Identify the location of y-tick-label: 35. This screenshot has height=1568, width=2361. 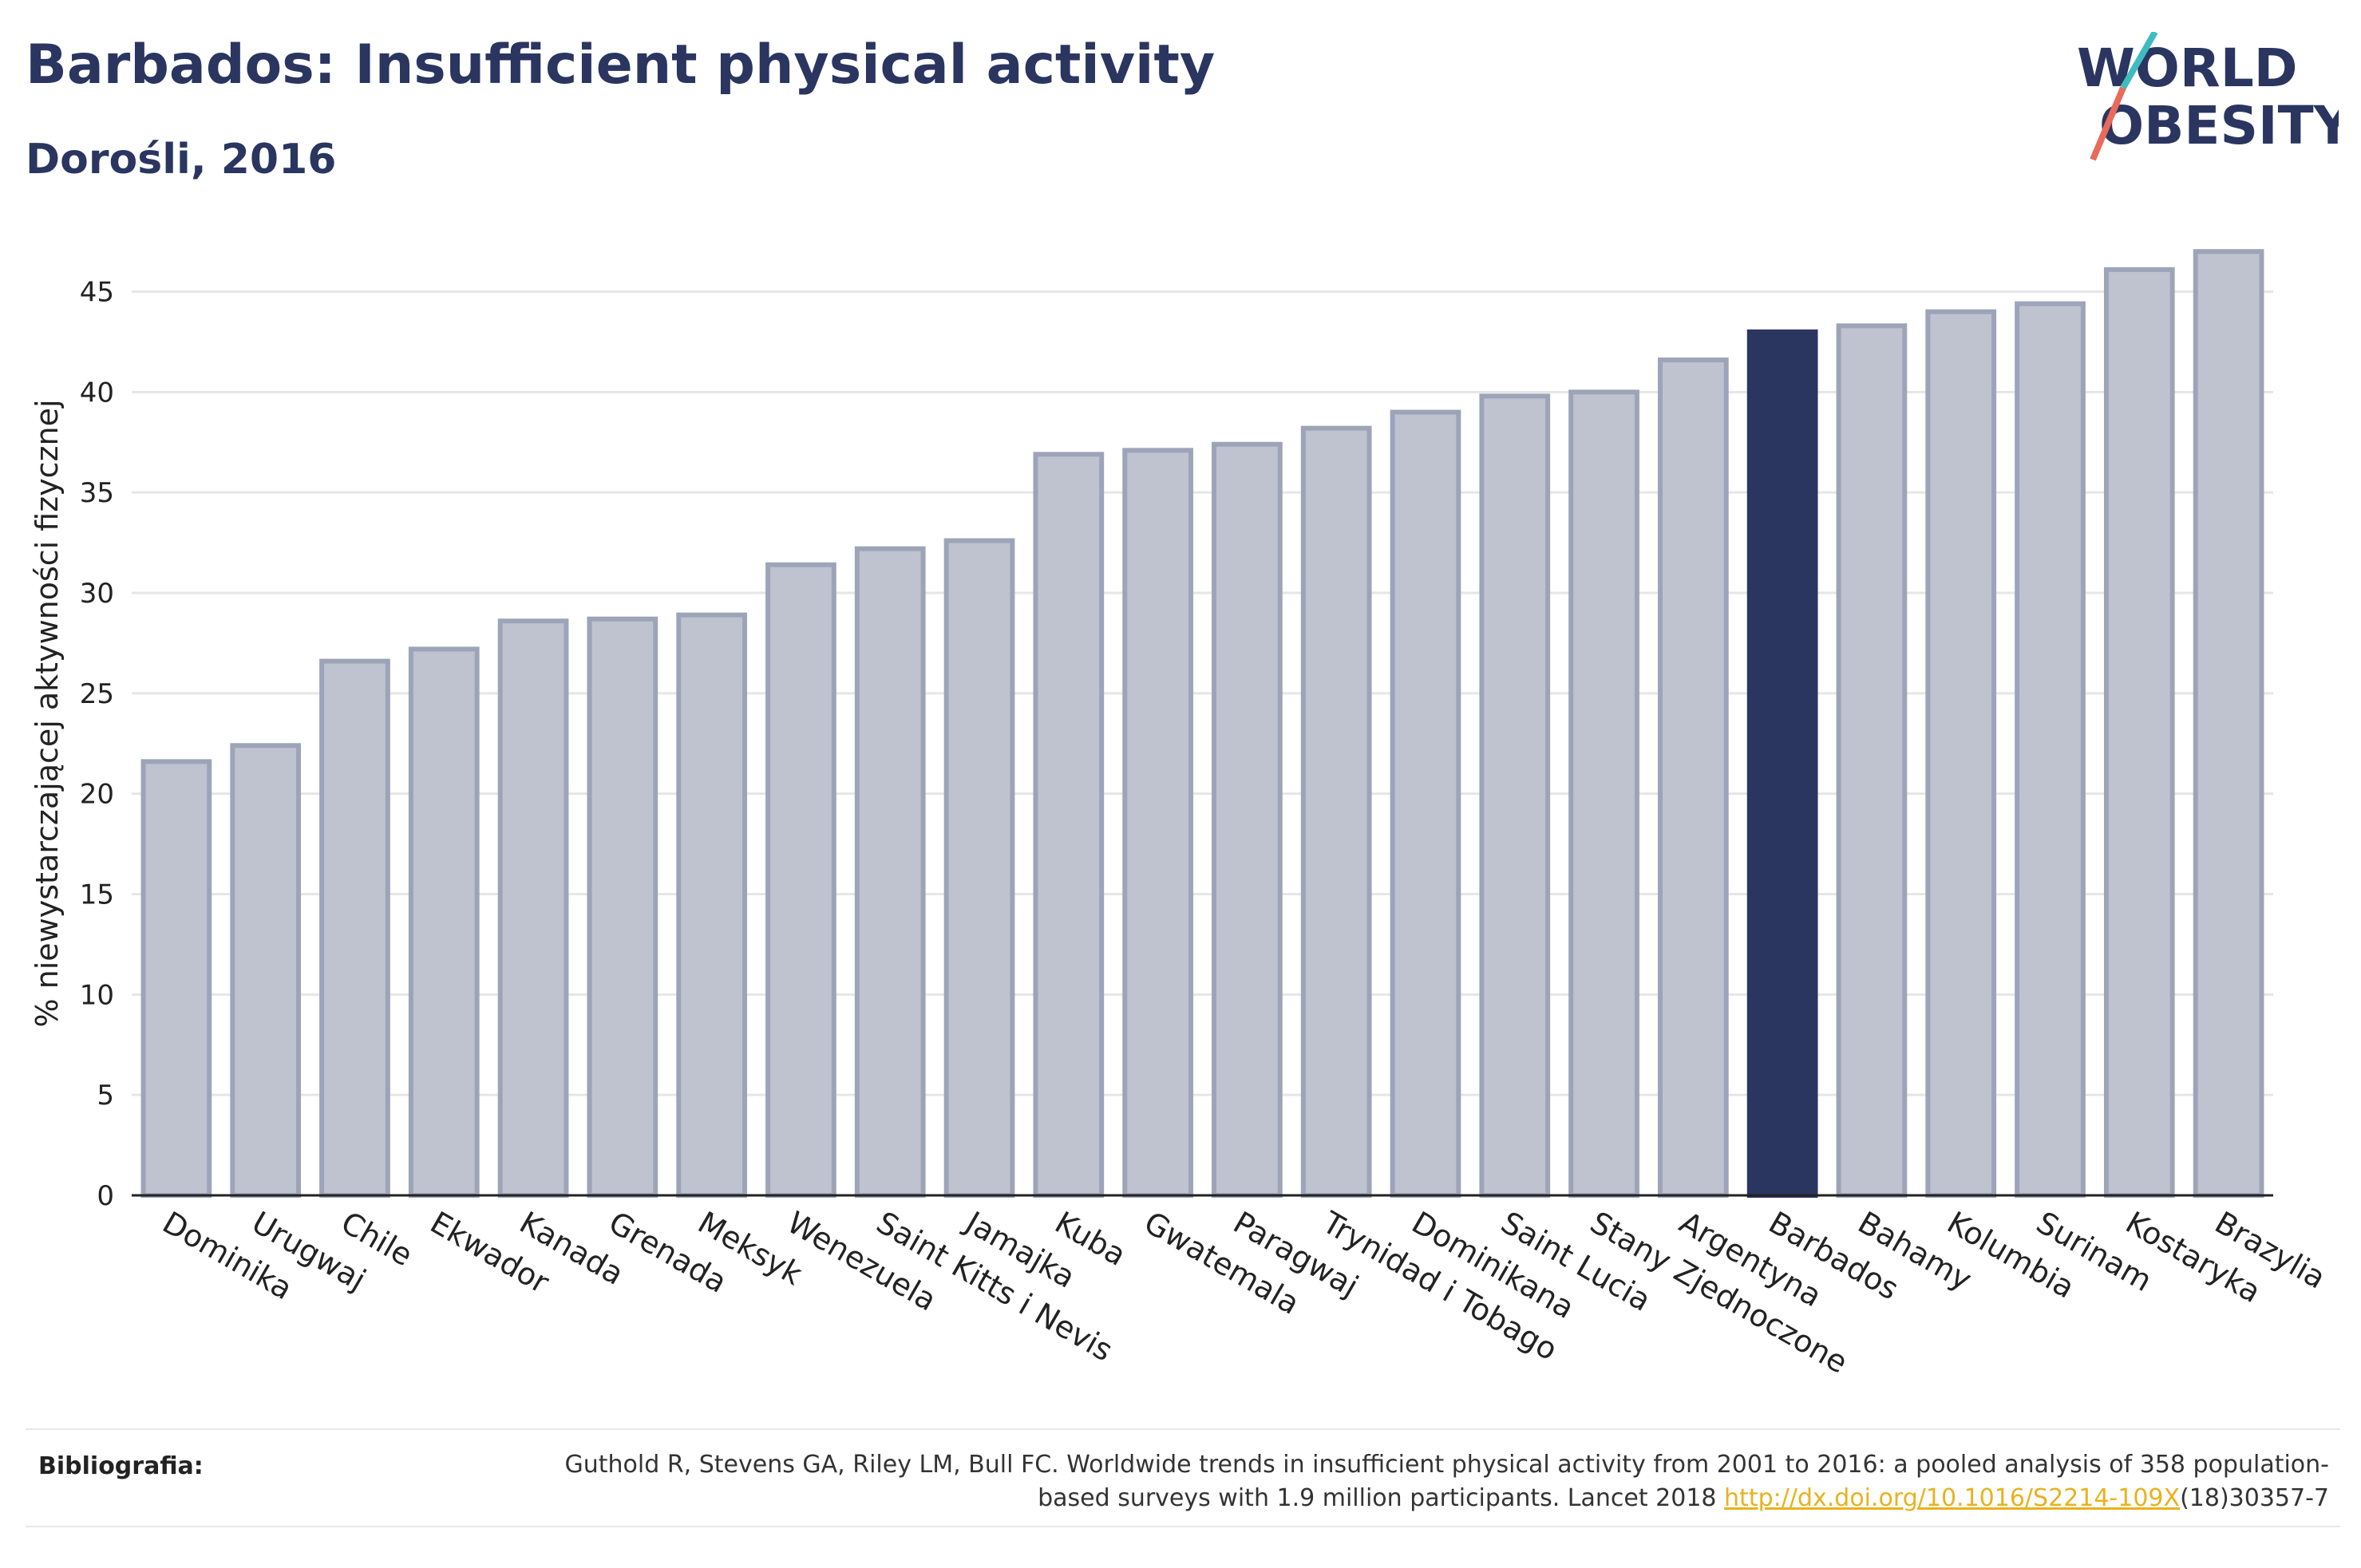
(97, 493).